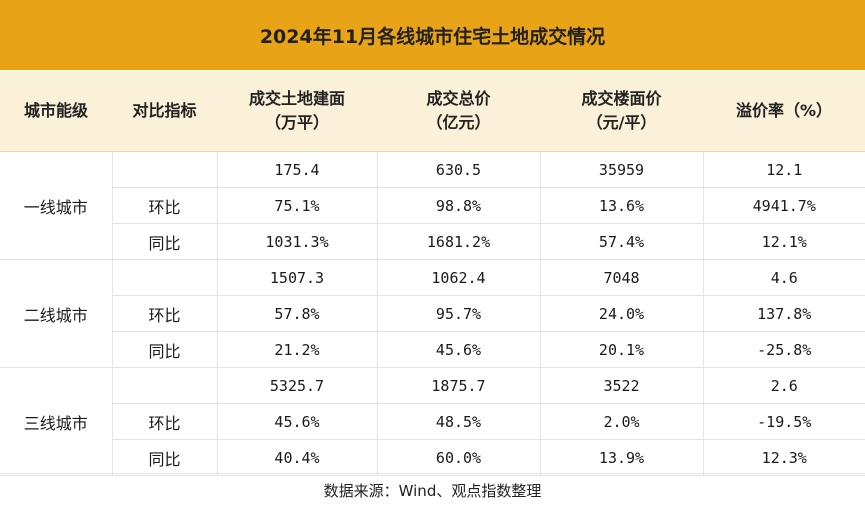  Describe the element at coordinates (459, 241) in the screenshot. I see `total-cell: 1681.2%` at that location.